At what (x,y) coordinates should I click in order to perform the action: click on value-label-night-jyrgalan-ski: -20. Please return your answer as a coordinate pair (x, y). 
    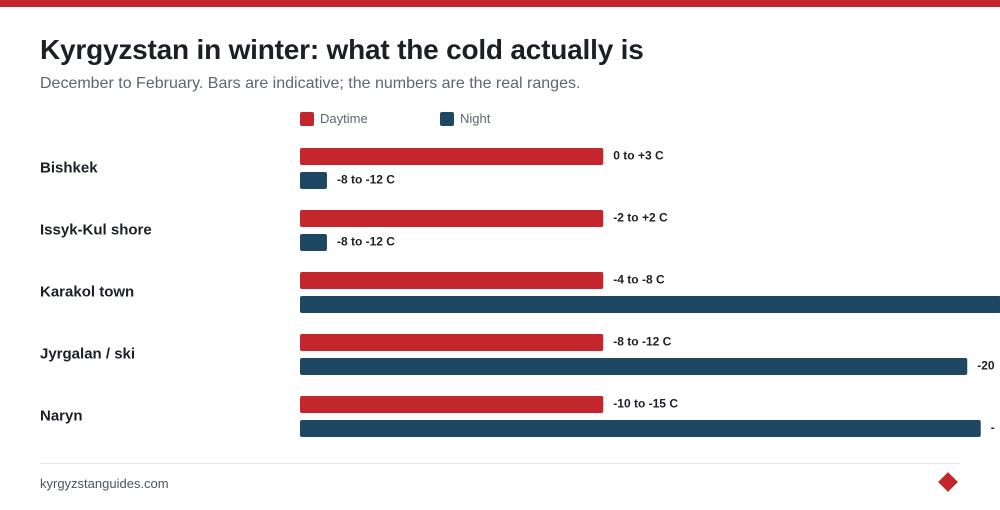
    Looking at the image, I should click on (986, 366).